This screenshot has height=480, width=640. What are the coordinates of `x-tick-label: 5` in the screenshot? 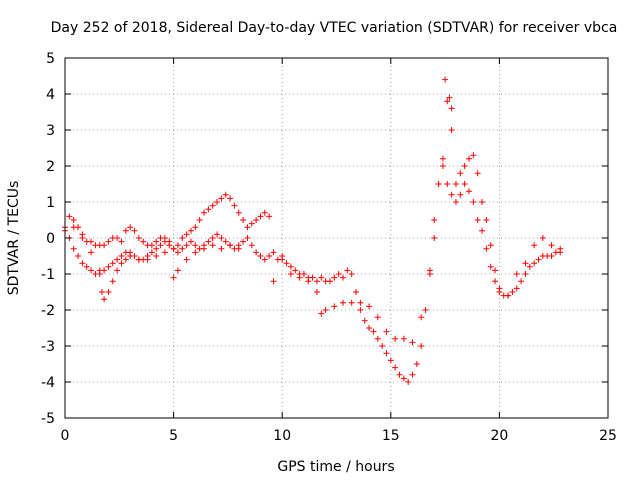 It's located at (173, 436).